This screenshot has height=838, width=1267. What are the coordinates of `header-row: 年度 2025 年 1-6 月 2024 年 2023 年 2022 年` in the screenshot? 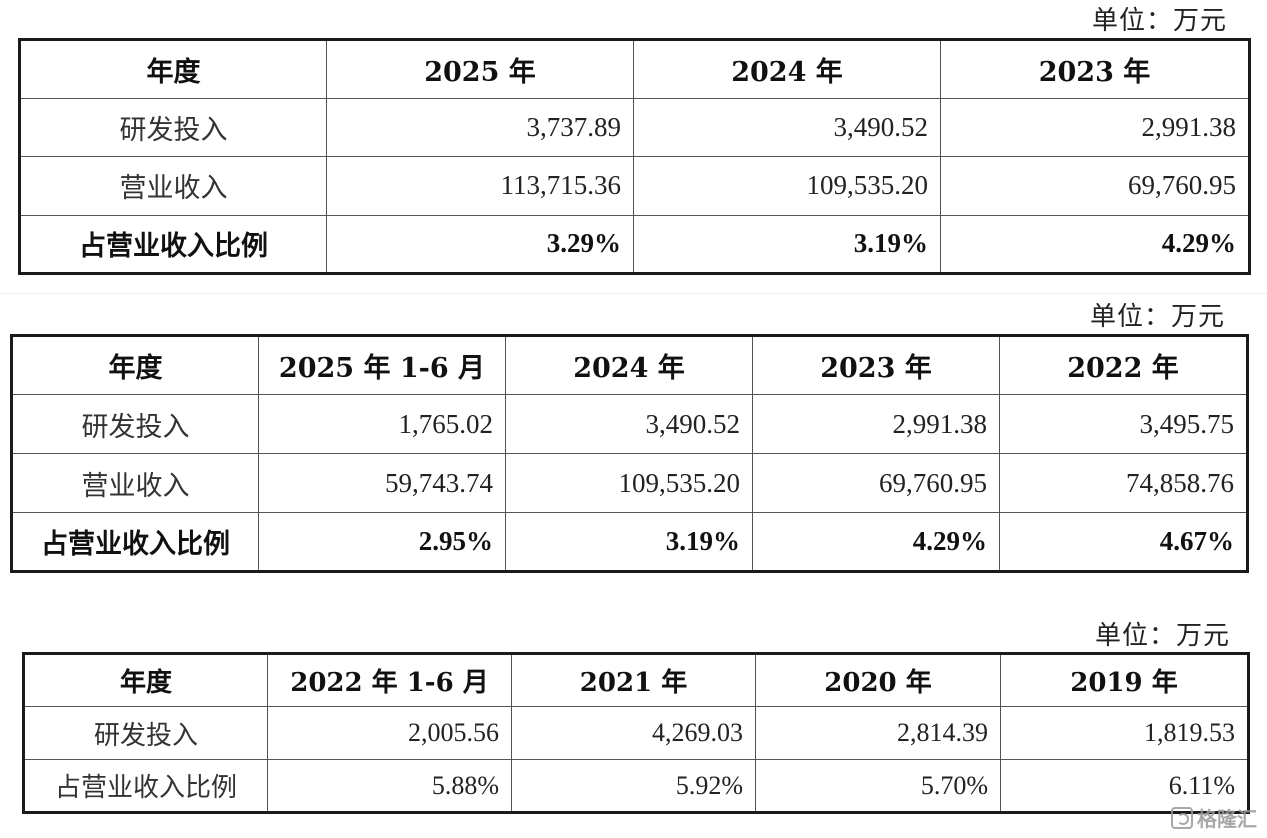 It's located at (629, 365).